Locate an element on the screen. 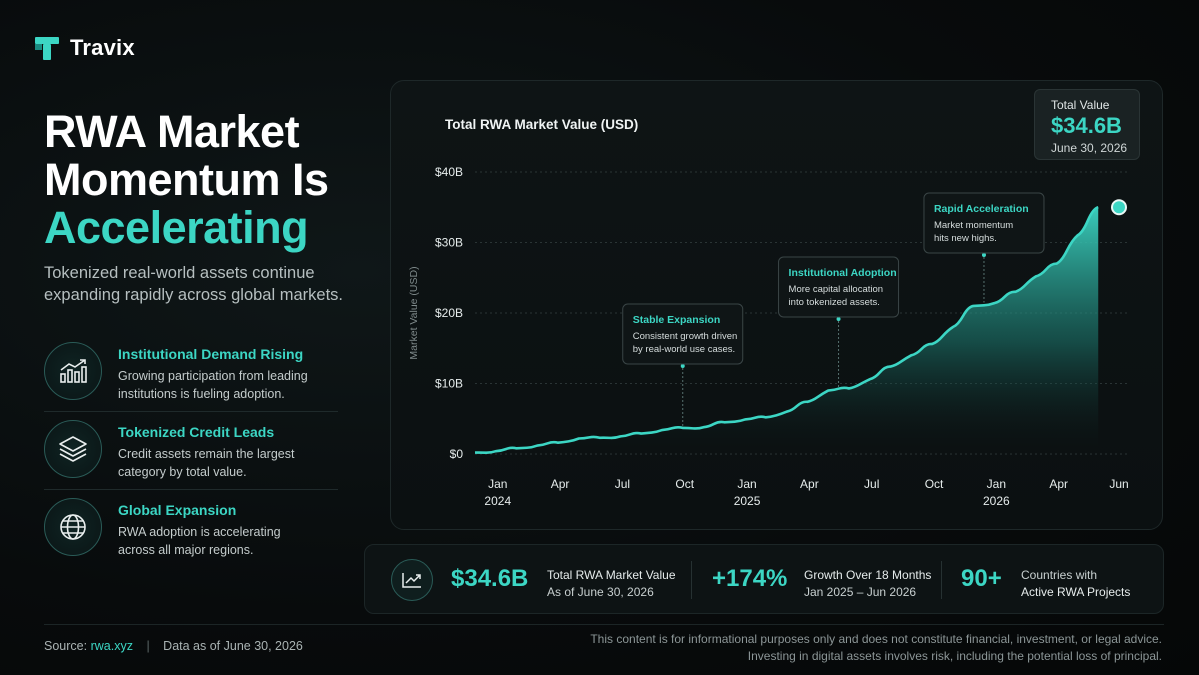  total-value-date: June 30, 2026 is located at coordinates (1089, 148).